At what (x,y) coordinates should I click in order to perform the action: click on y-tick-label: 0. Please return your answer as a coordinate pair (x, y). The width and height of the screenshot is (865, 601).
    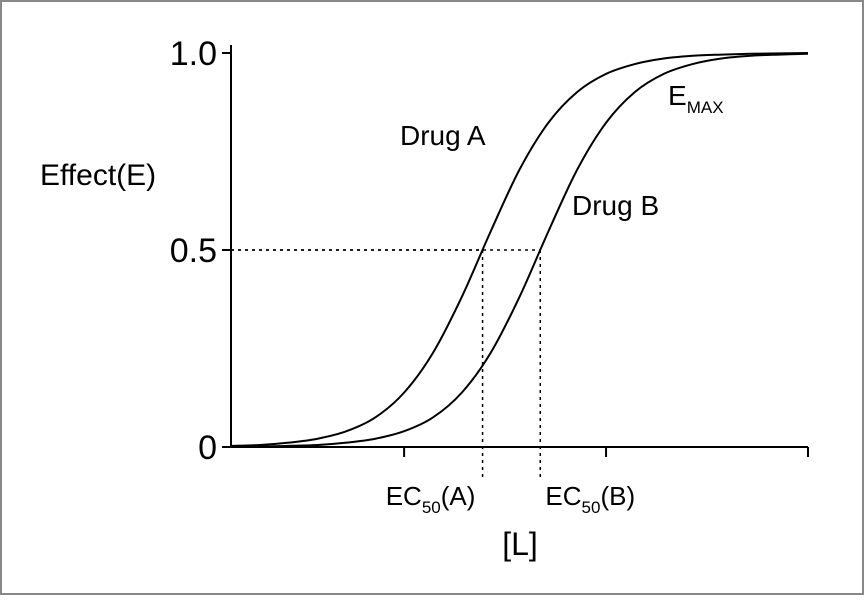
    Looking at the image, I should click on (207, 448).